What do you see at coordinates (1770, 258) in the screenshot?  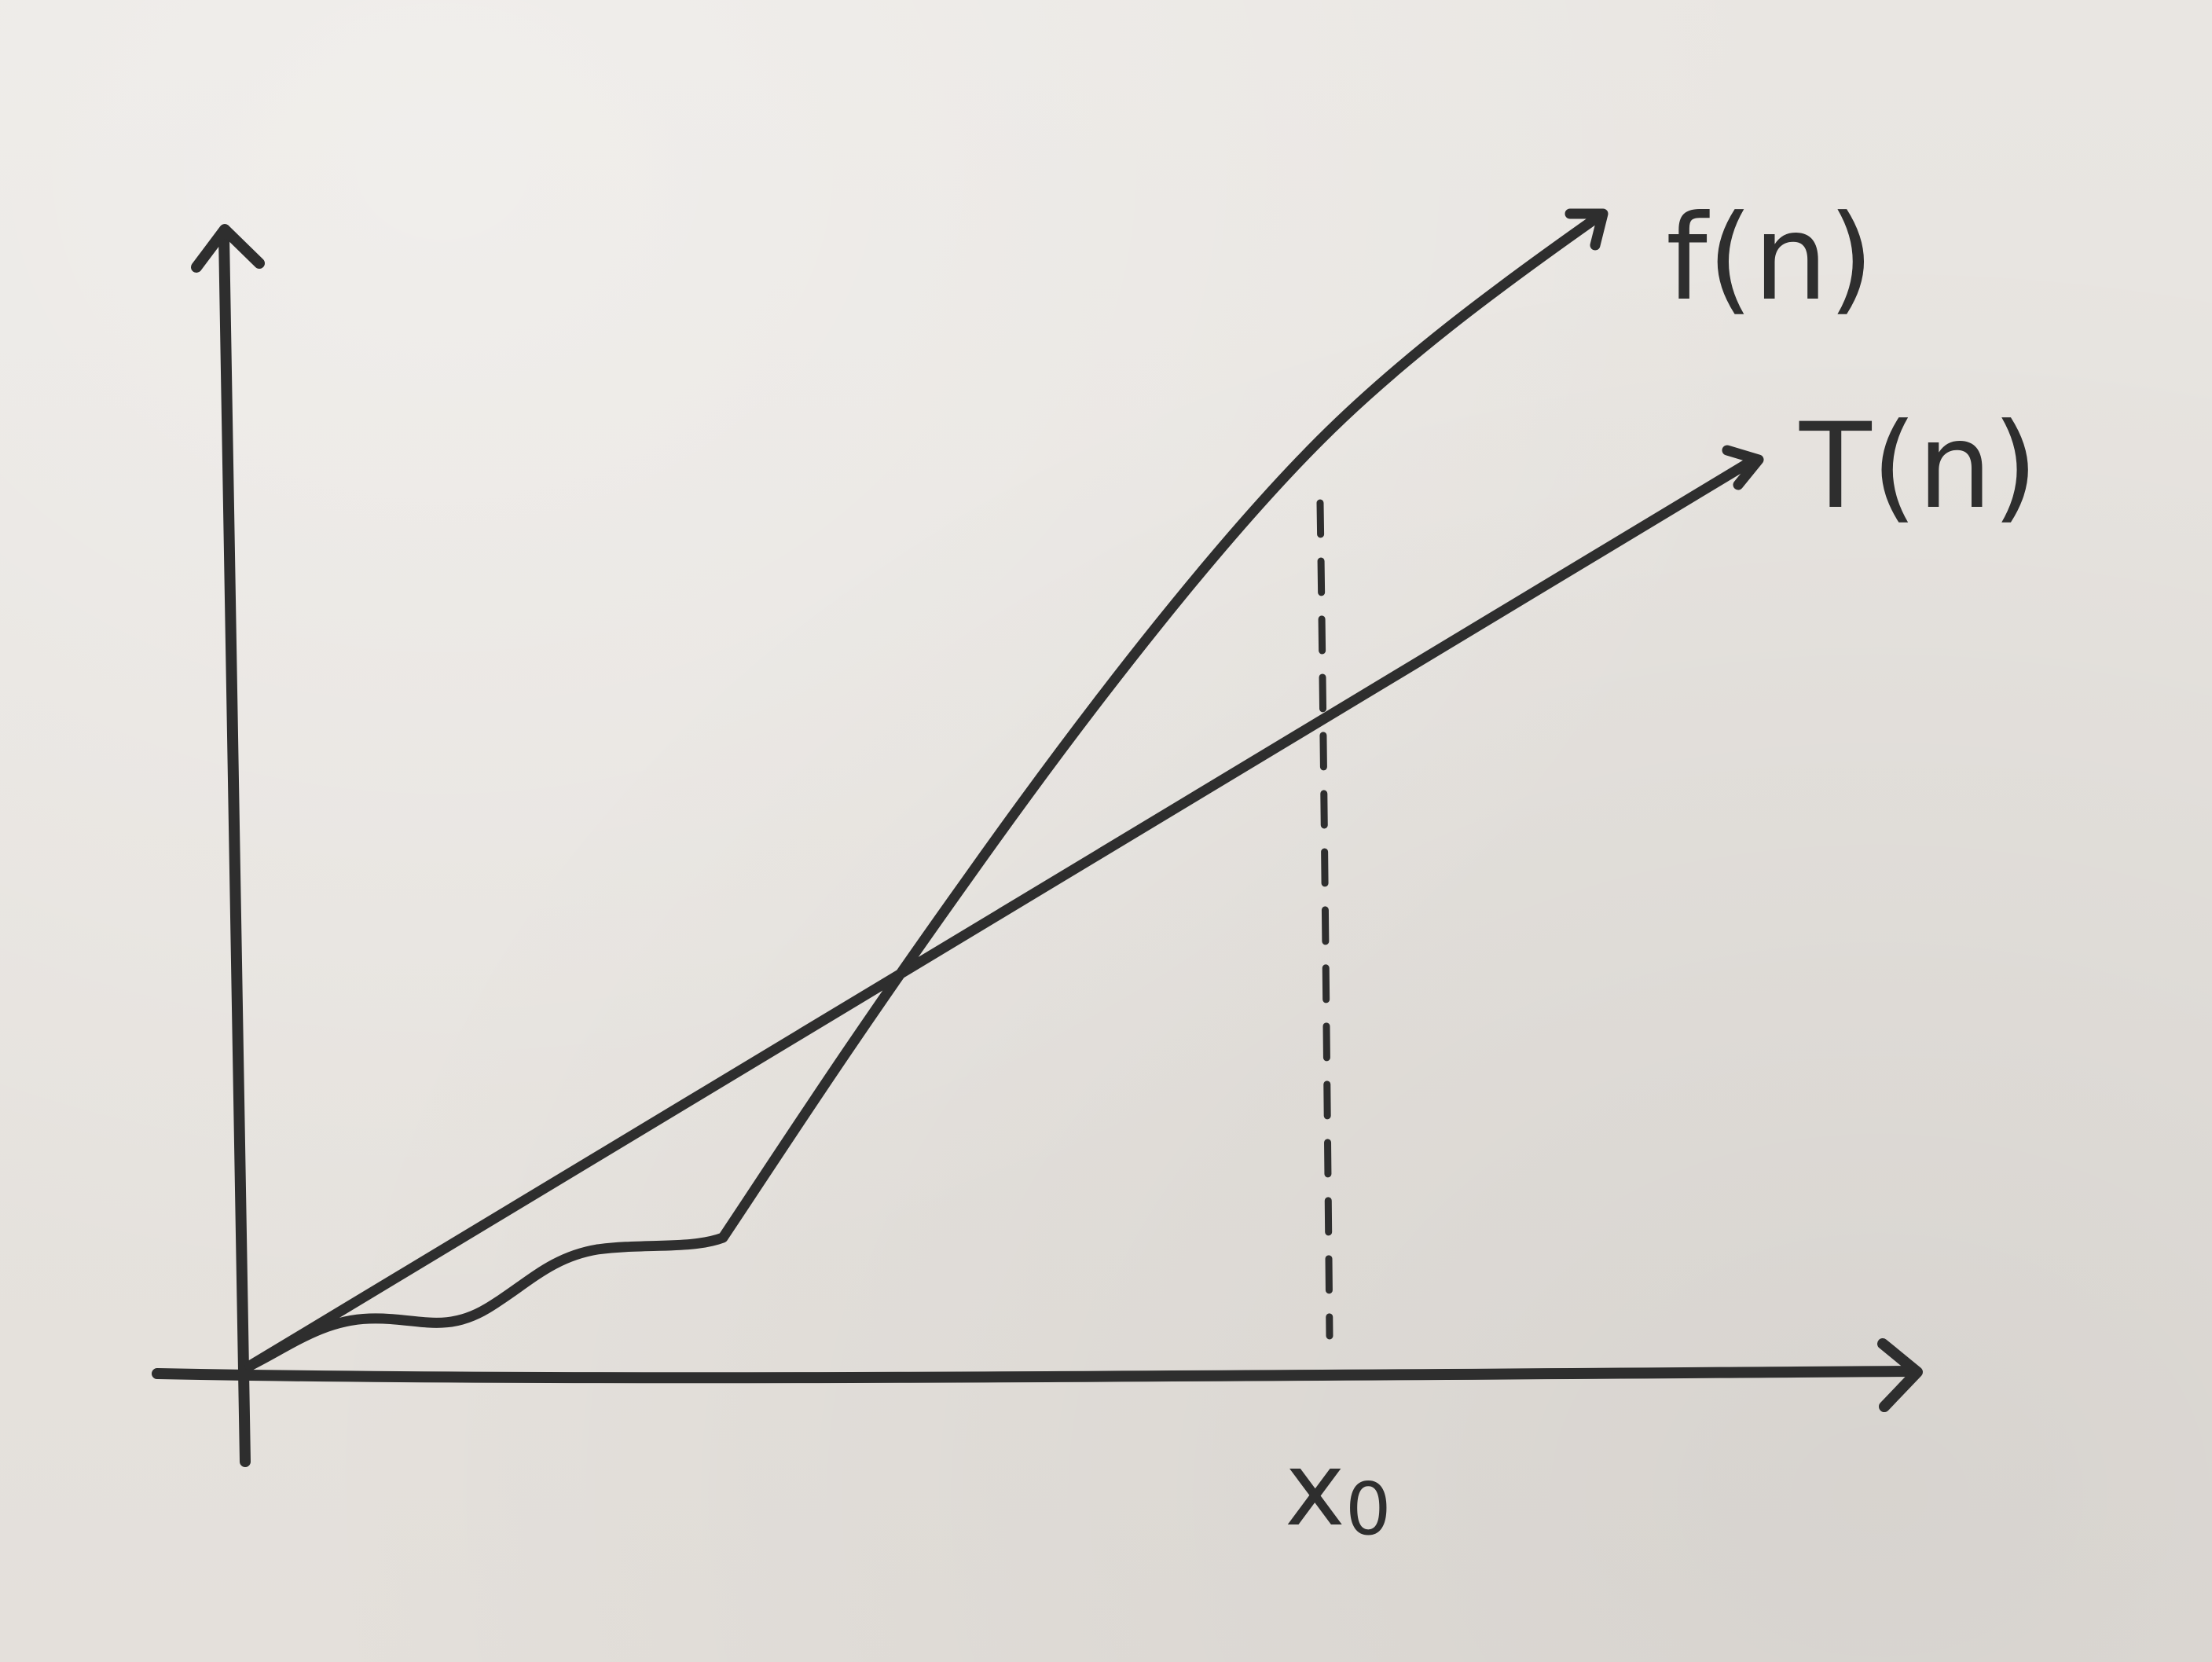 I see `f-curve-label: f(n)` at bounding box center [1770, 258].